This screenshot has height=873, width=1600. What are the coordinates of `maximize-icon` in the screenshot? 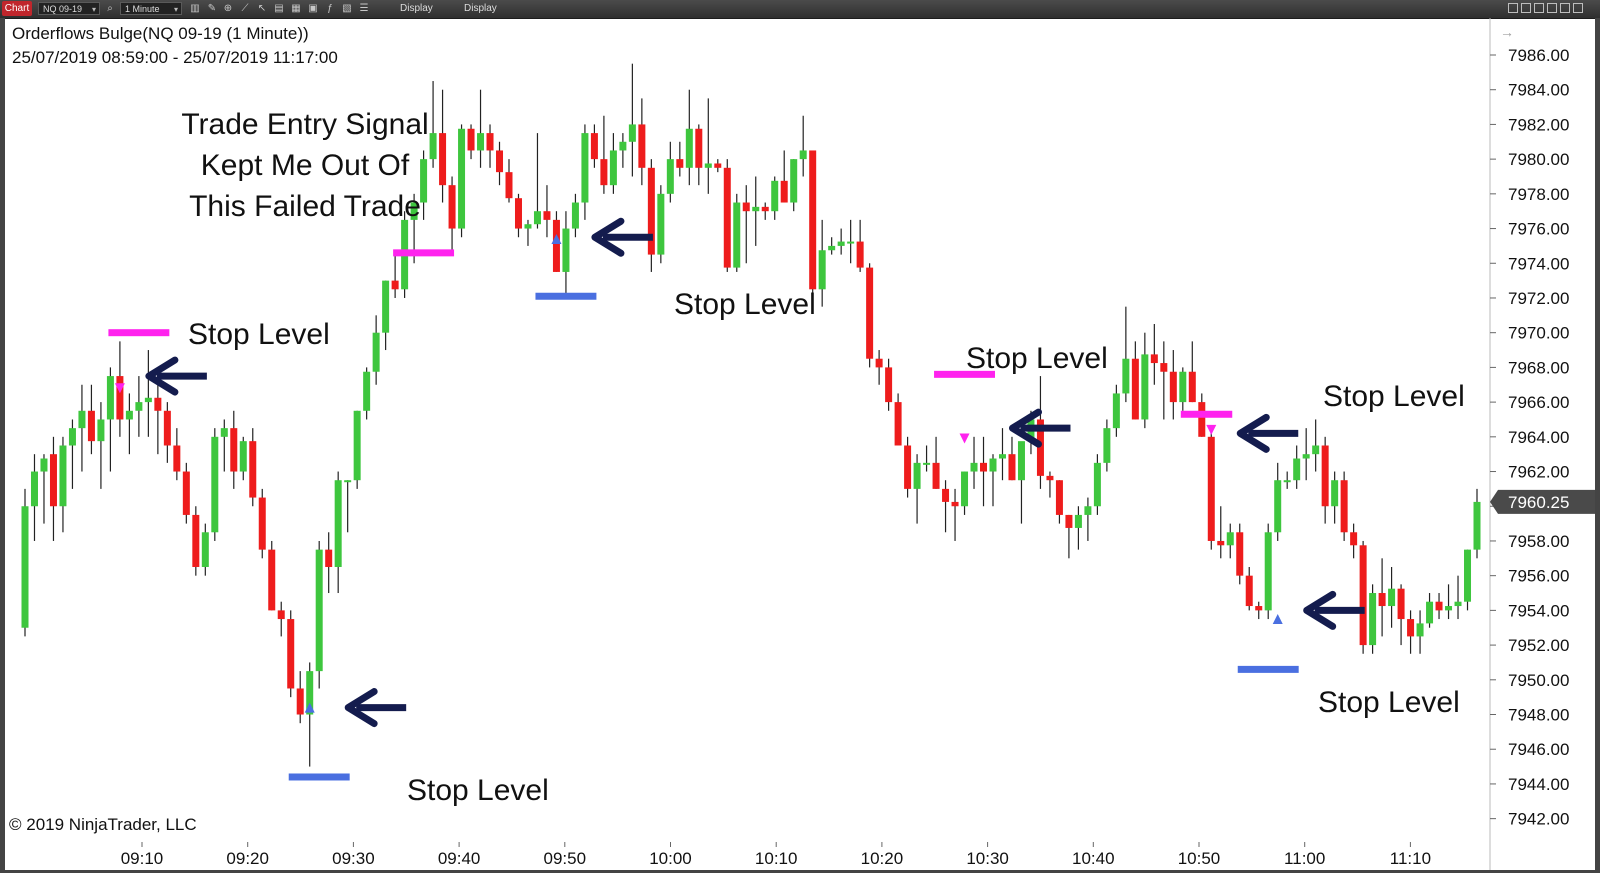 It's located at (1552, 8).